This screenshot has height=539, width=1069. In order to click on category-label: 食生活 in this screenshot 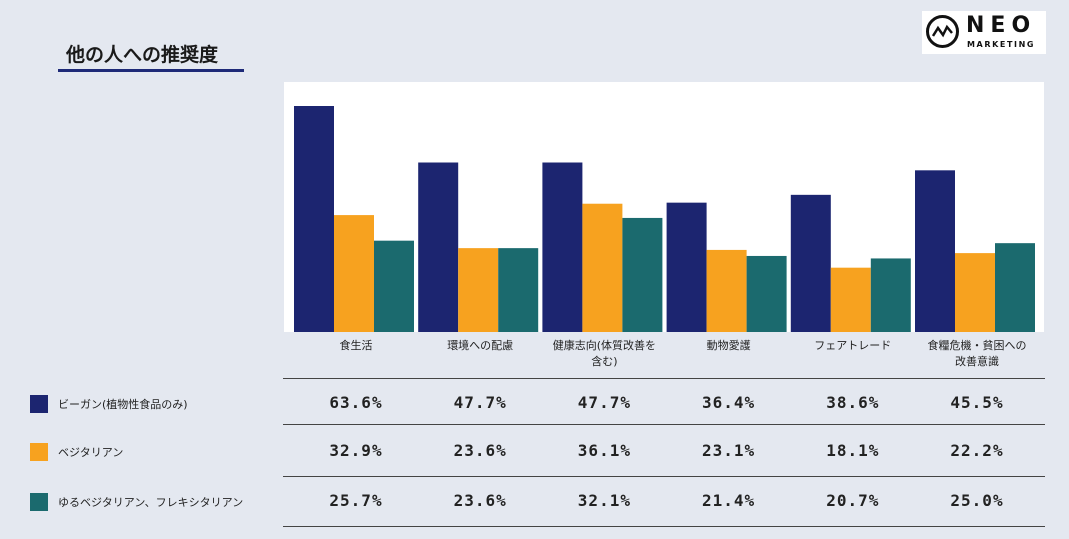, I will do `click(356, 346)`.